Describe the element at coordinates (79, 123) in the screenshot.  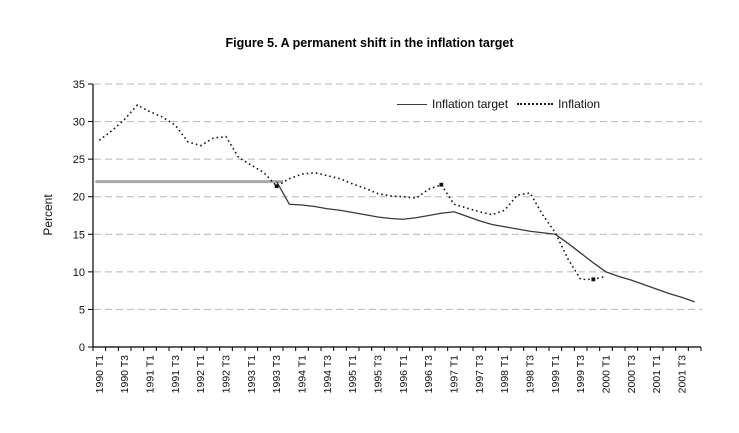
I see `y-tick-label: 30` at that location.